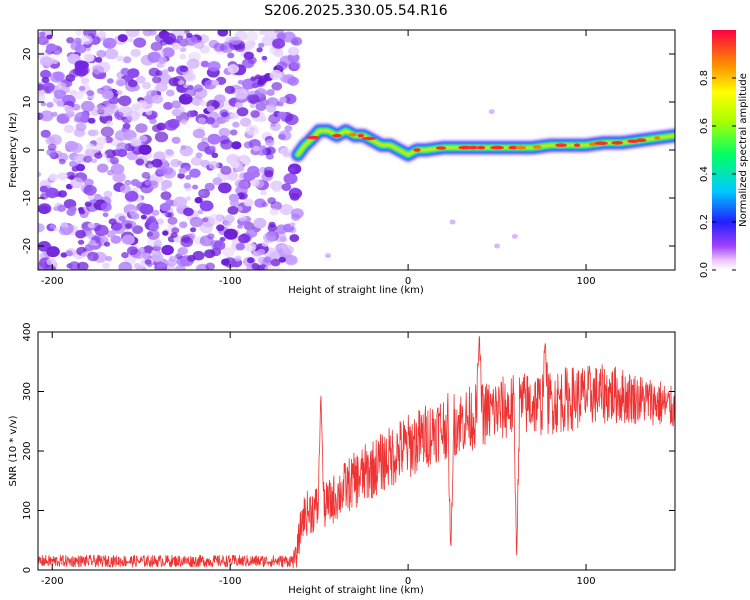  Describe the element at coordinates (601, 143) in the screenshot. I see `ridge-hotspot` at that location.